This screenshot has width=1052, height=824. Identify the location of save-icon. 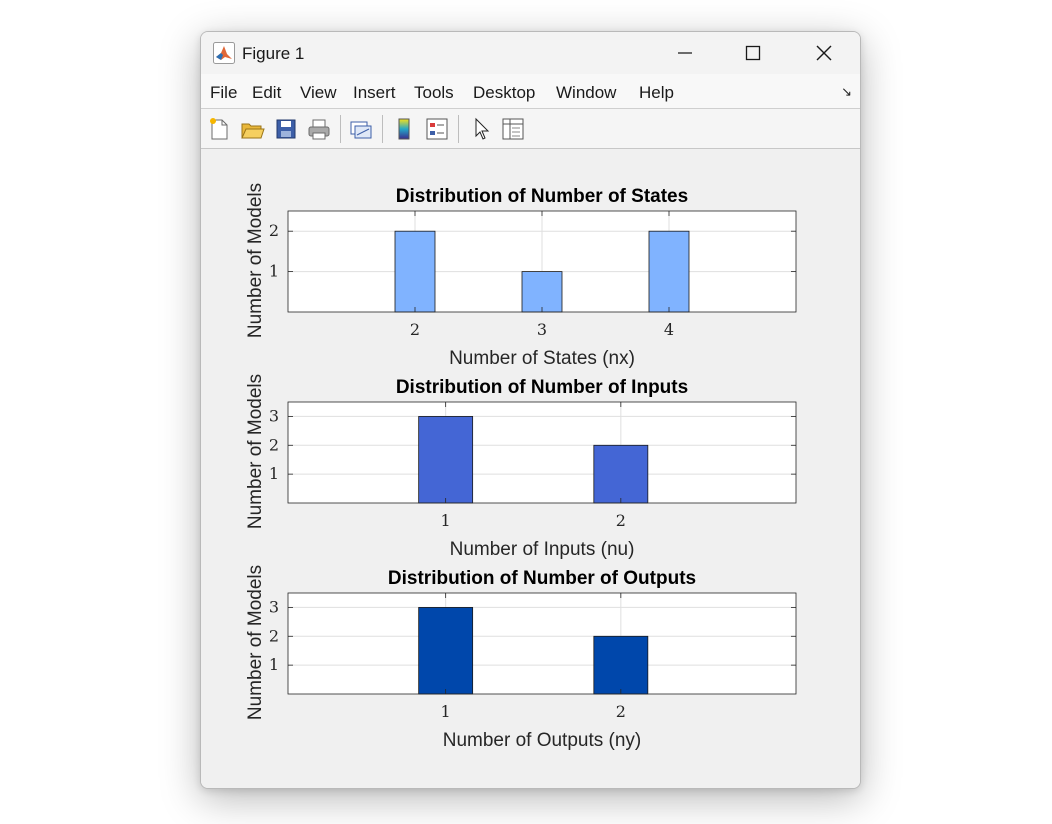
(286, 129).